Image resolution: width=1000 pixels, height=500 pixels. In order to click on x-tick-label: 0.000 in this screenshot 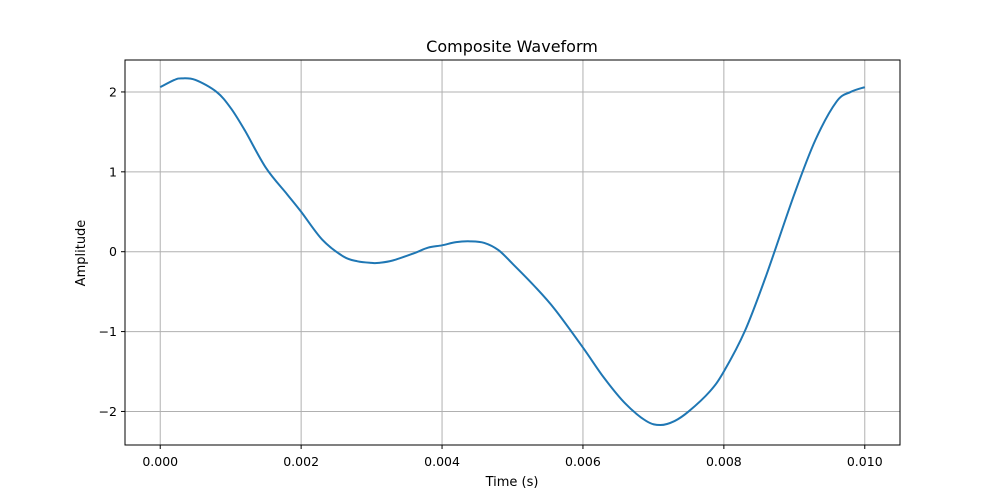, I will do `click(160, 461)`.